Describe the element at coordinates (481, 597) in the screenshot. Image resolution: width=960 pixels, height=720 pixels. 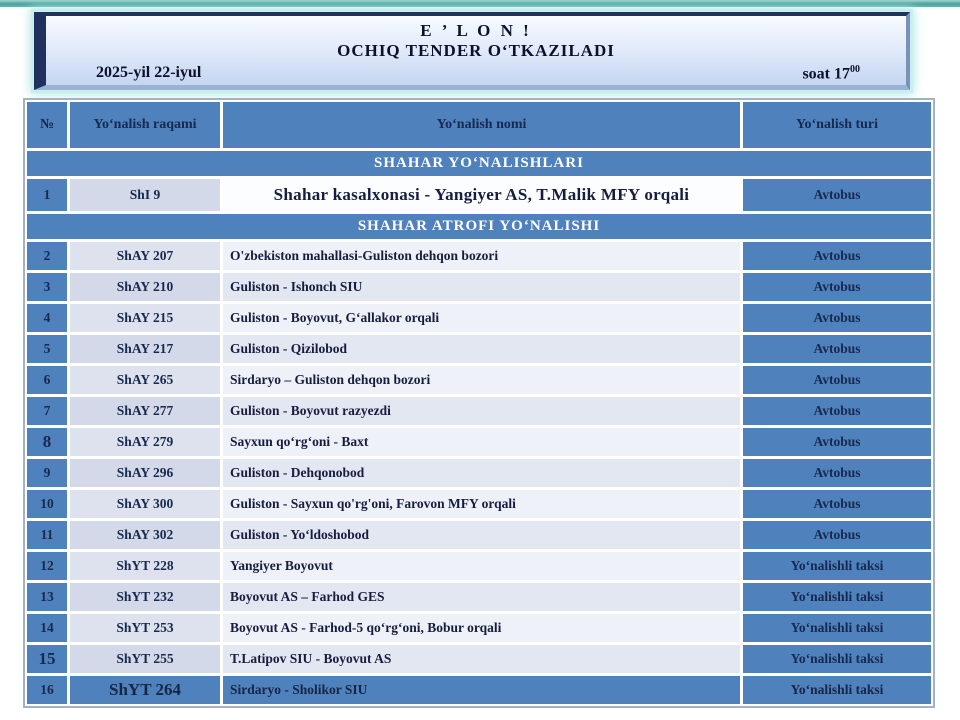
I see `cell-route-name: Boyovut AS – Farhod GES` at that location.